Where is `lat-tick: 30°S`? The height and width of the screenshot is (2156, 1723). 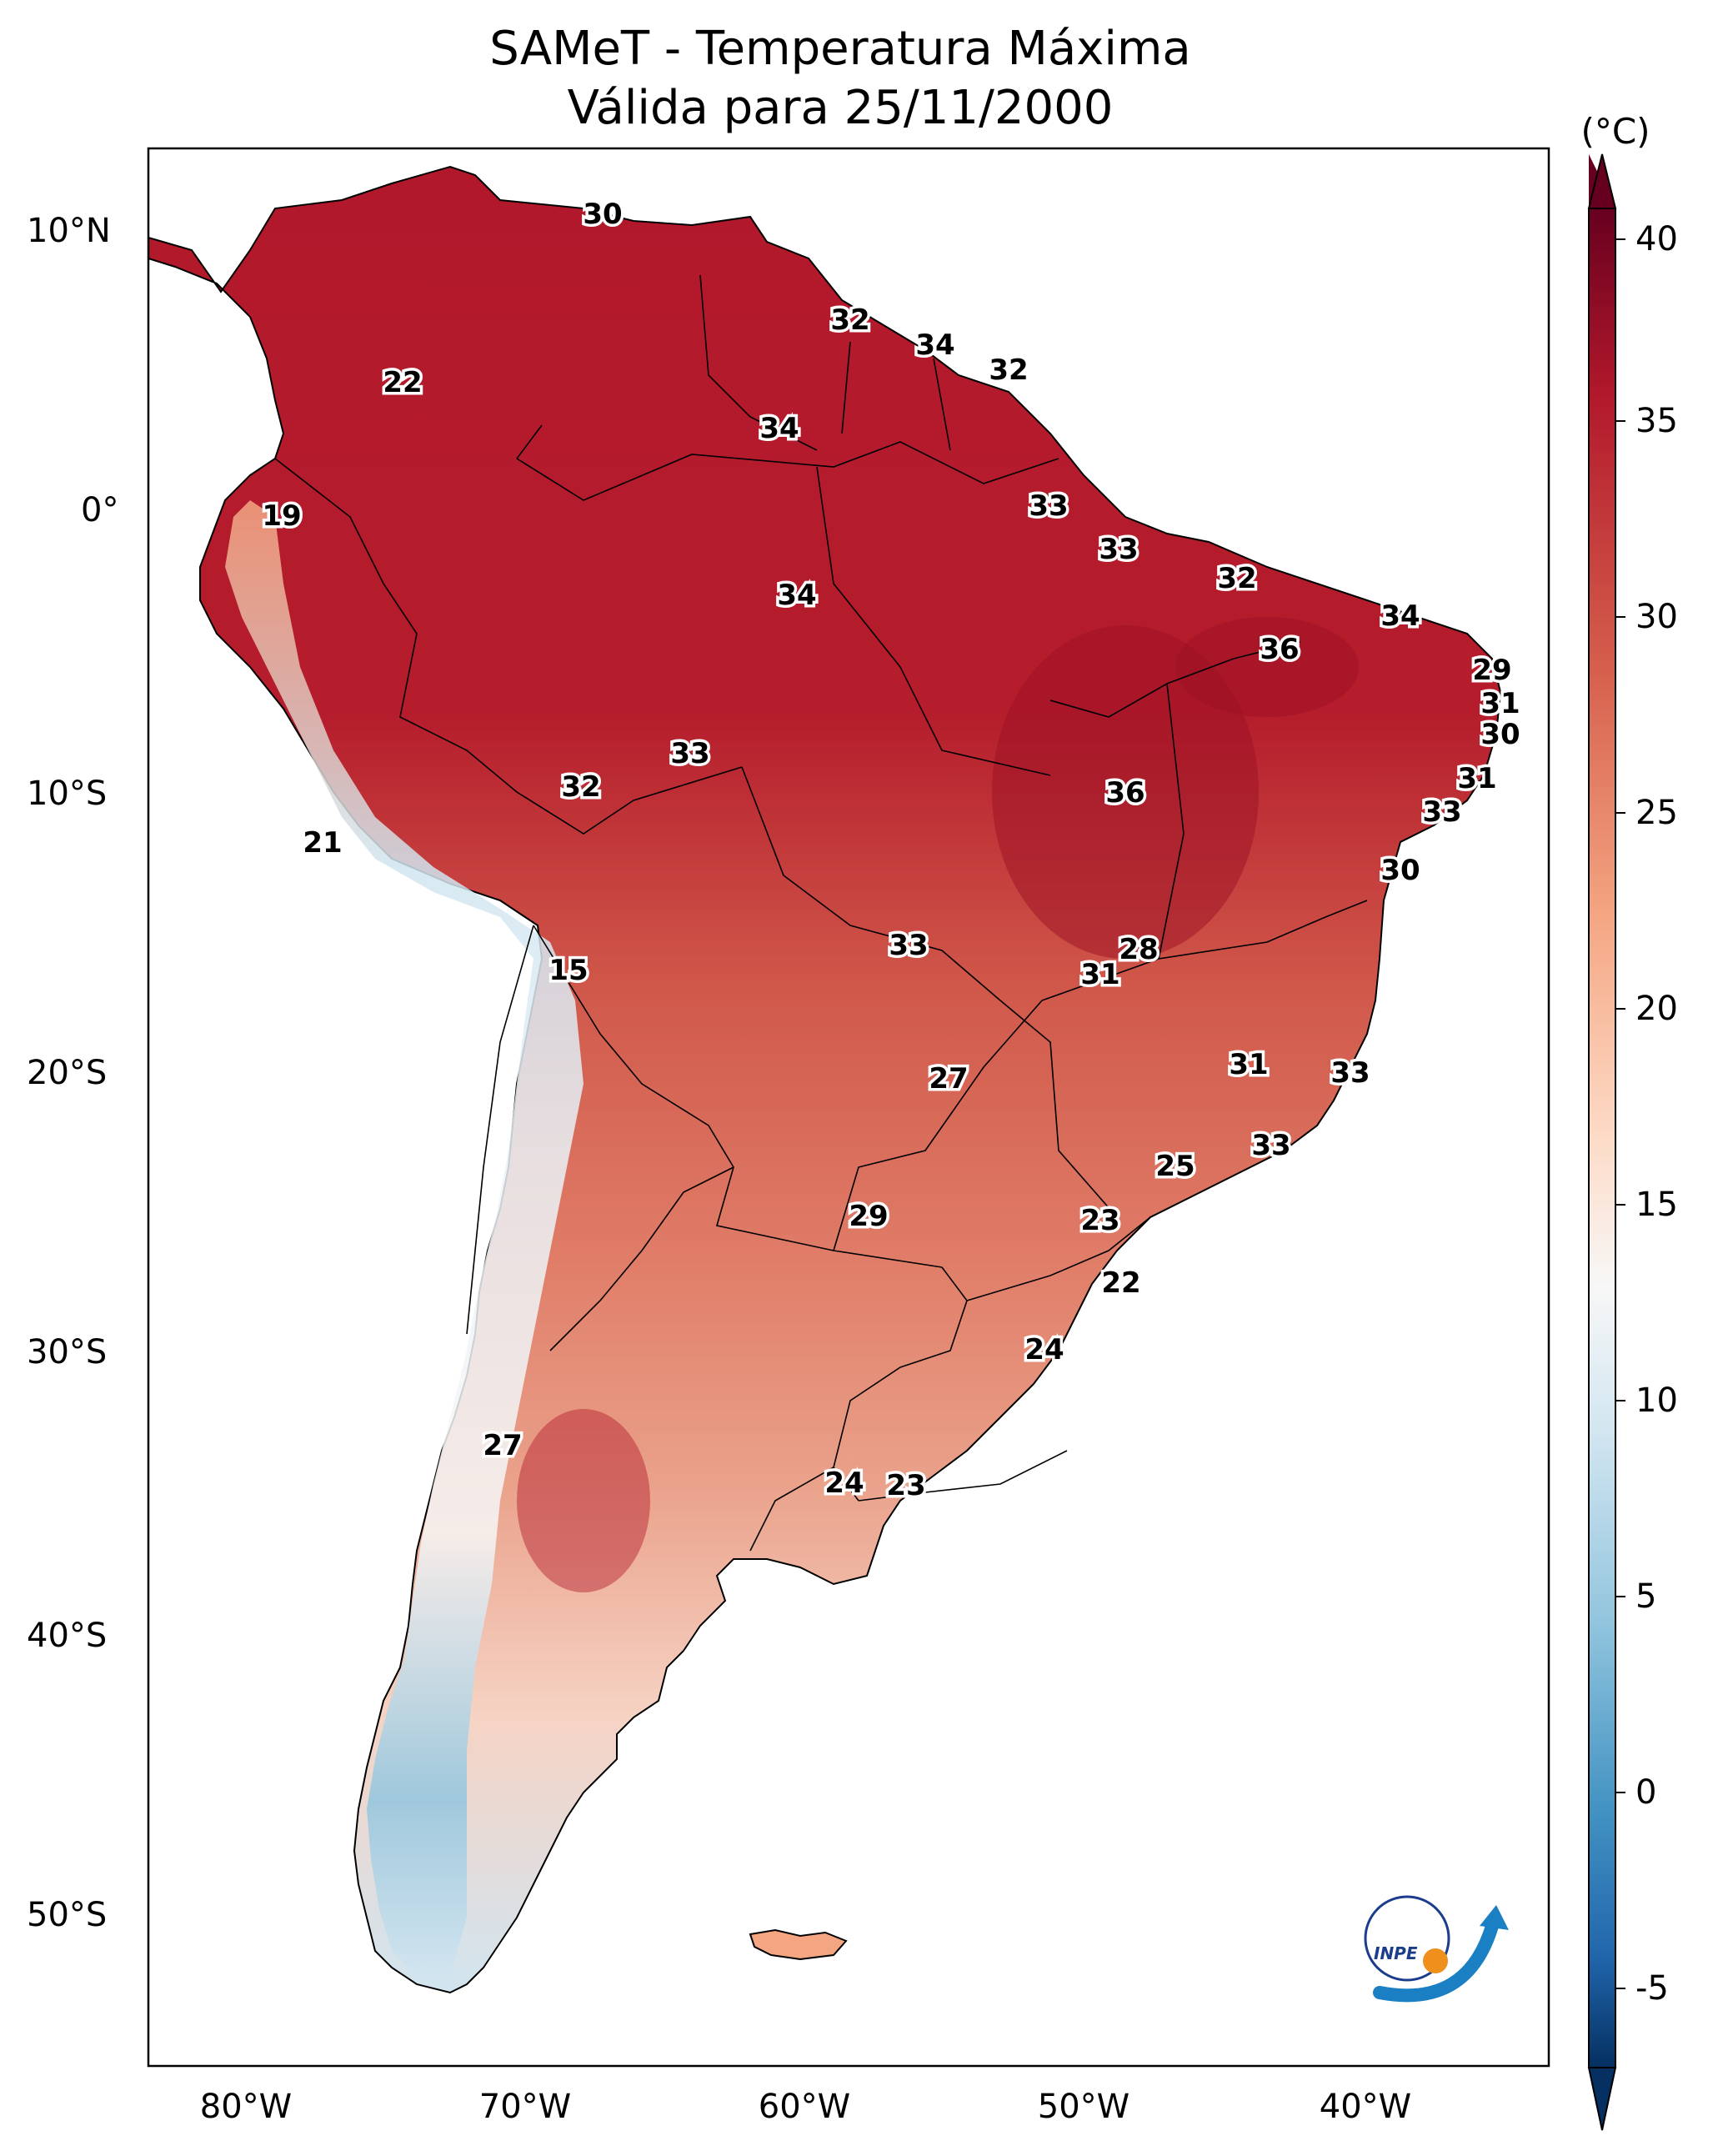 lat-tick: 30°S is located at coordinates (67, 1352).